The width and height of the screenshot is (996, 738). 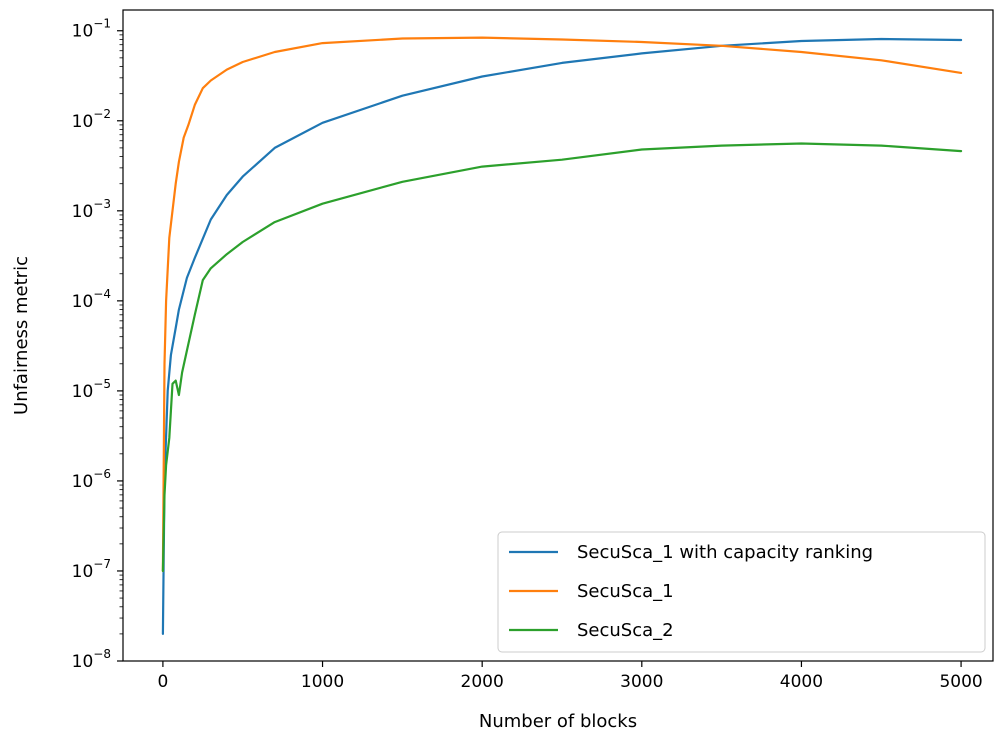 I want to click on y-tick-label: 10⁻⁶, so click(x=91, y=479).